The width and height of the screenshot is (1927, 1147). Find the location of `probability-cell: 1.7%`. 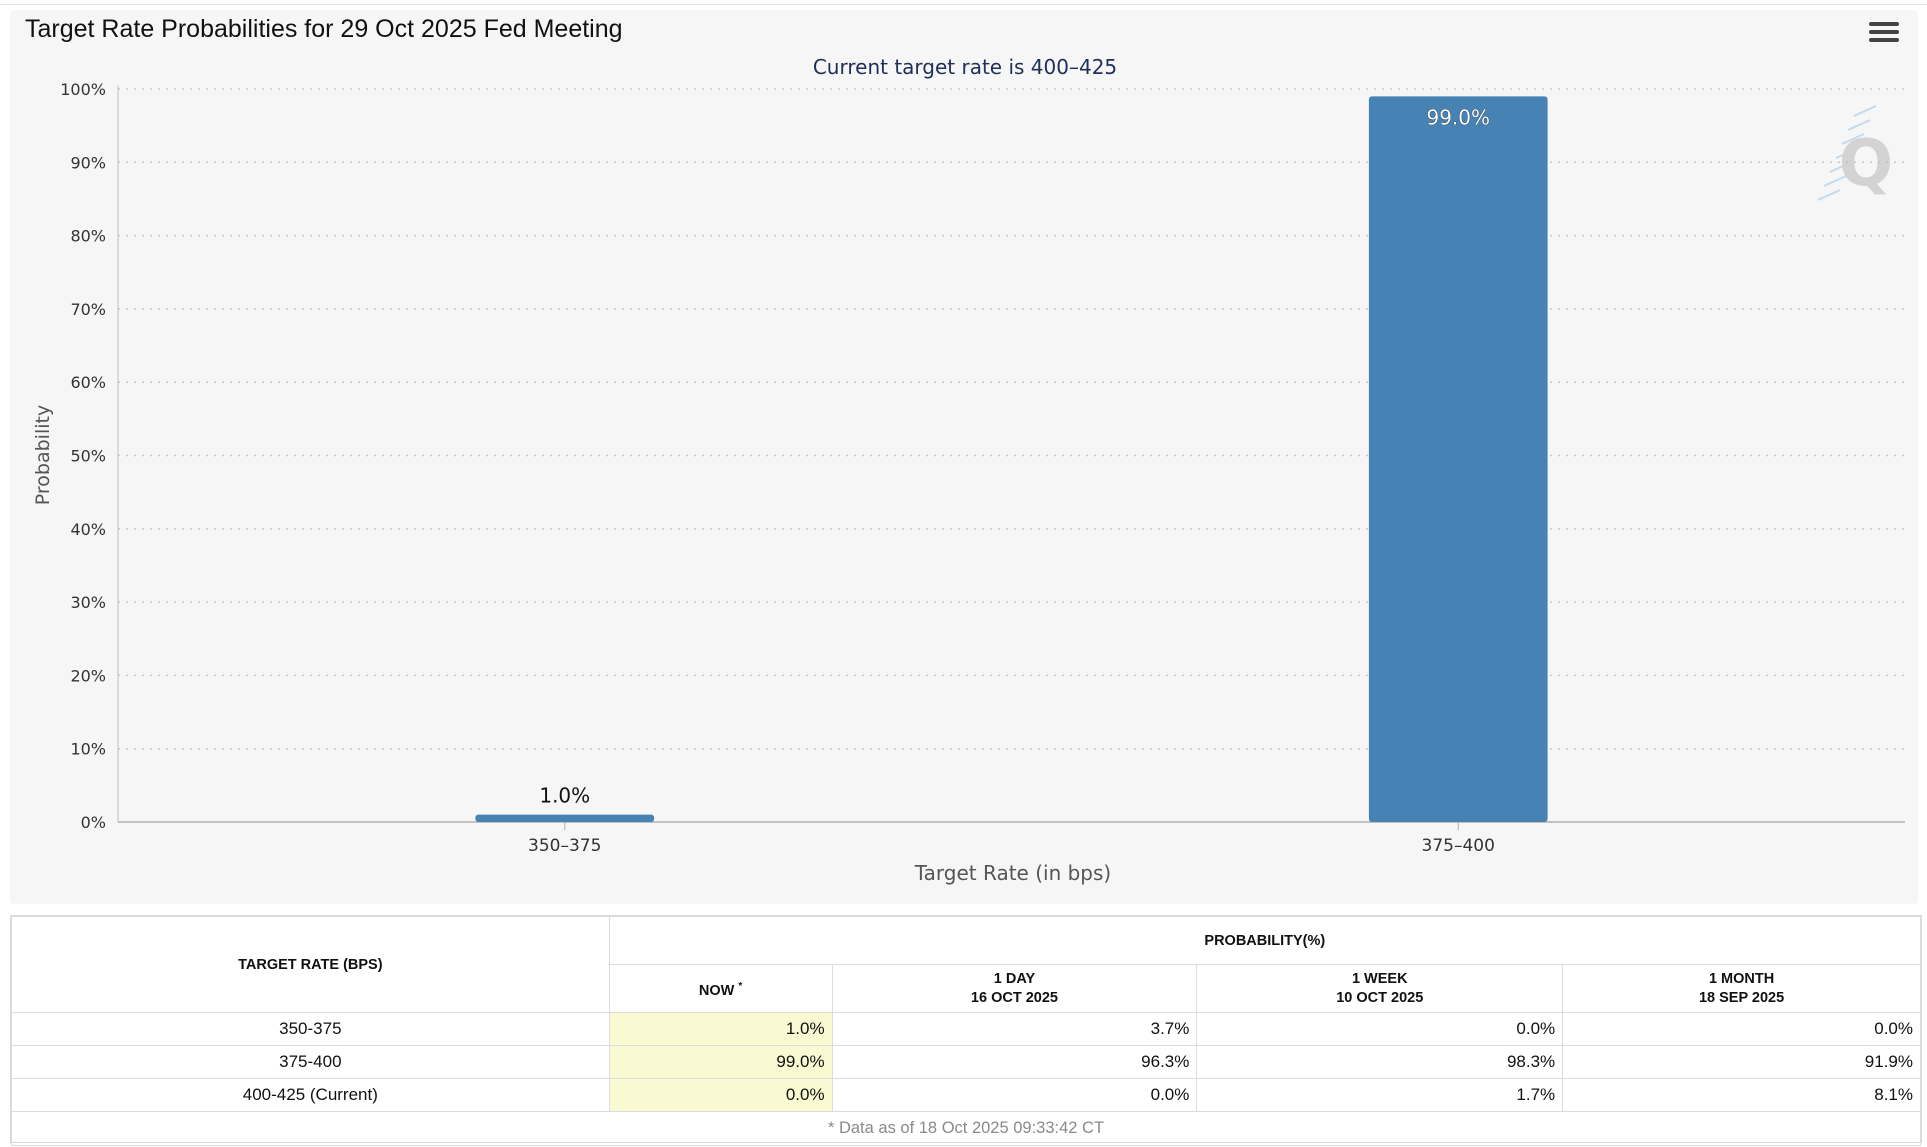

probability-cell: 1.7% is located at coordinates (1380, 1095).